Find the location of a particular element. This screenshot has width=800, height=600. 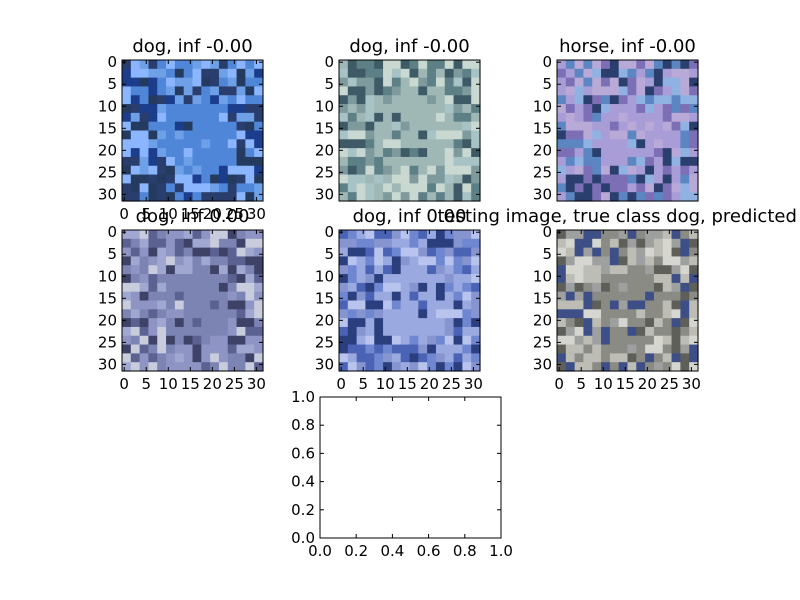

panel-4-xtick-label: 0 is located at coordinates (124, 384).